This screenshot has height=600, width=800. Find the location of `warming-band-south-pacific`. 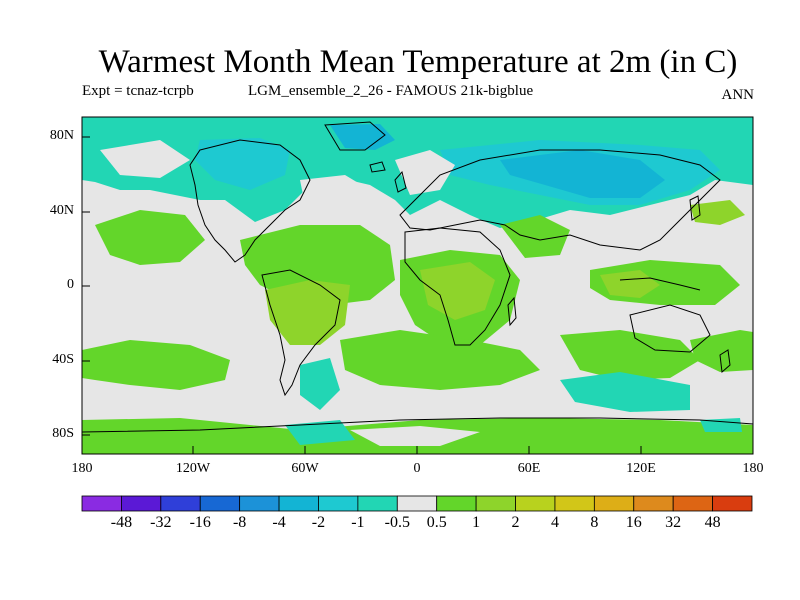

warming-band-south-pacific is located at coordinates (156, 365).